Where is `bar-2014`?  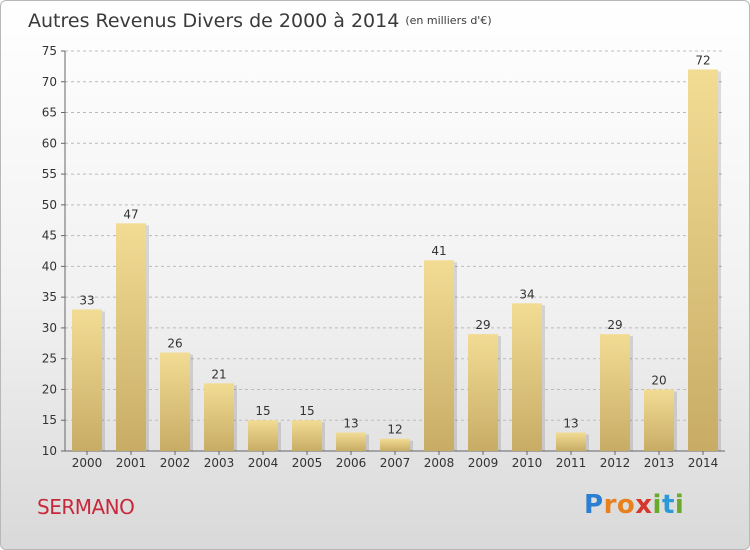
bar-2014 is located at coordinates (703, 260).